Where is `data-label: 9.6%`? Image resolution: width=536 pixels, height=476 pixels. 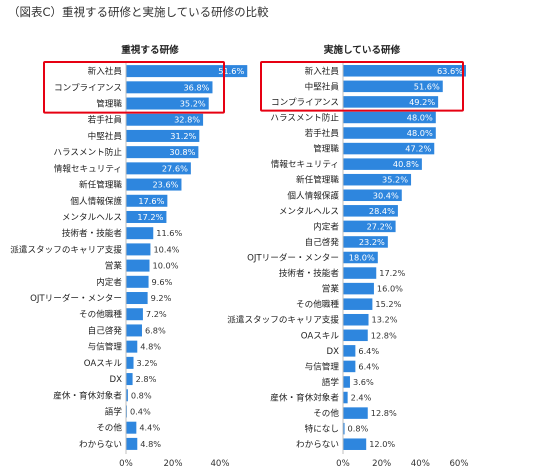 data-label: 9.6% is located at coordinates (162, 282).